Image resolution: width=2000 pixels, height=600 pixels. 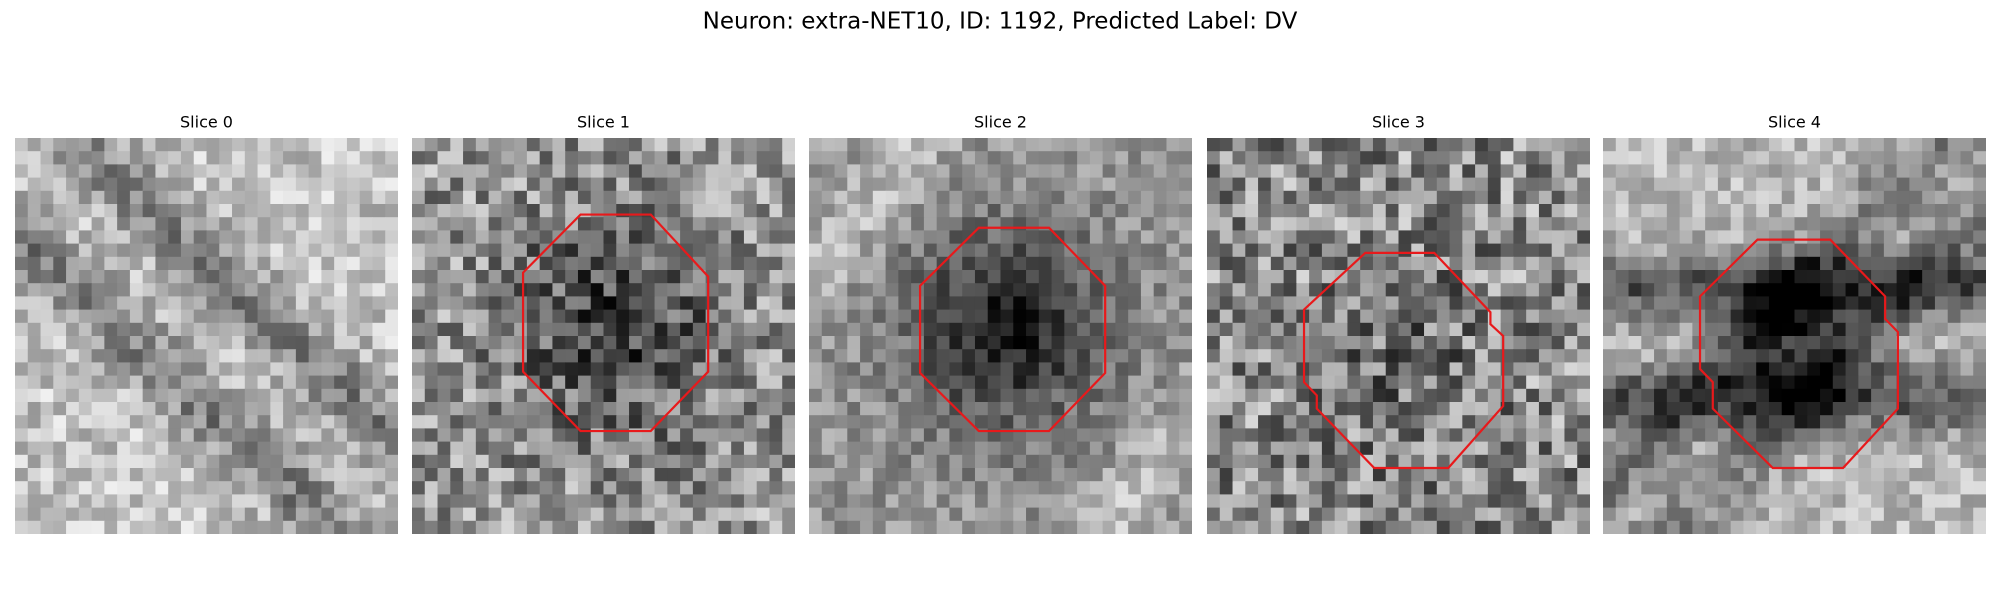 I want to click on neuron-outline, so click(x=1012, y=329).